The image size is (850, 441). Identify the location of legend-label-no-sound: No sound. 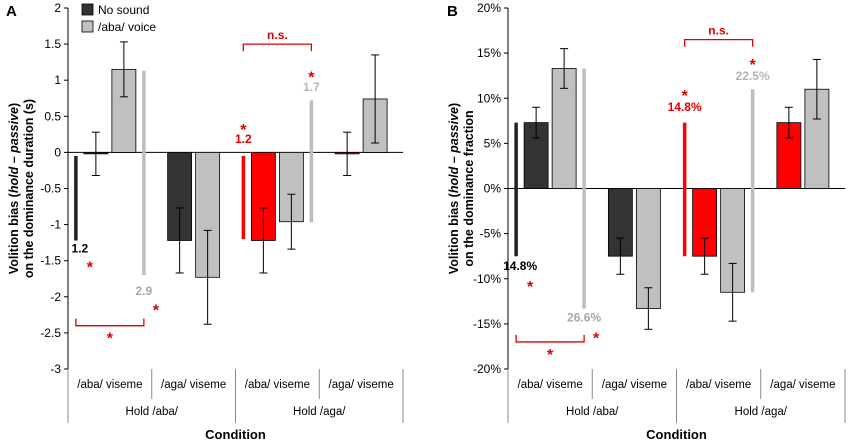
(123, 10).